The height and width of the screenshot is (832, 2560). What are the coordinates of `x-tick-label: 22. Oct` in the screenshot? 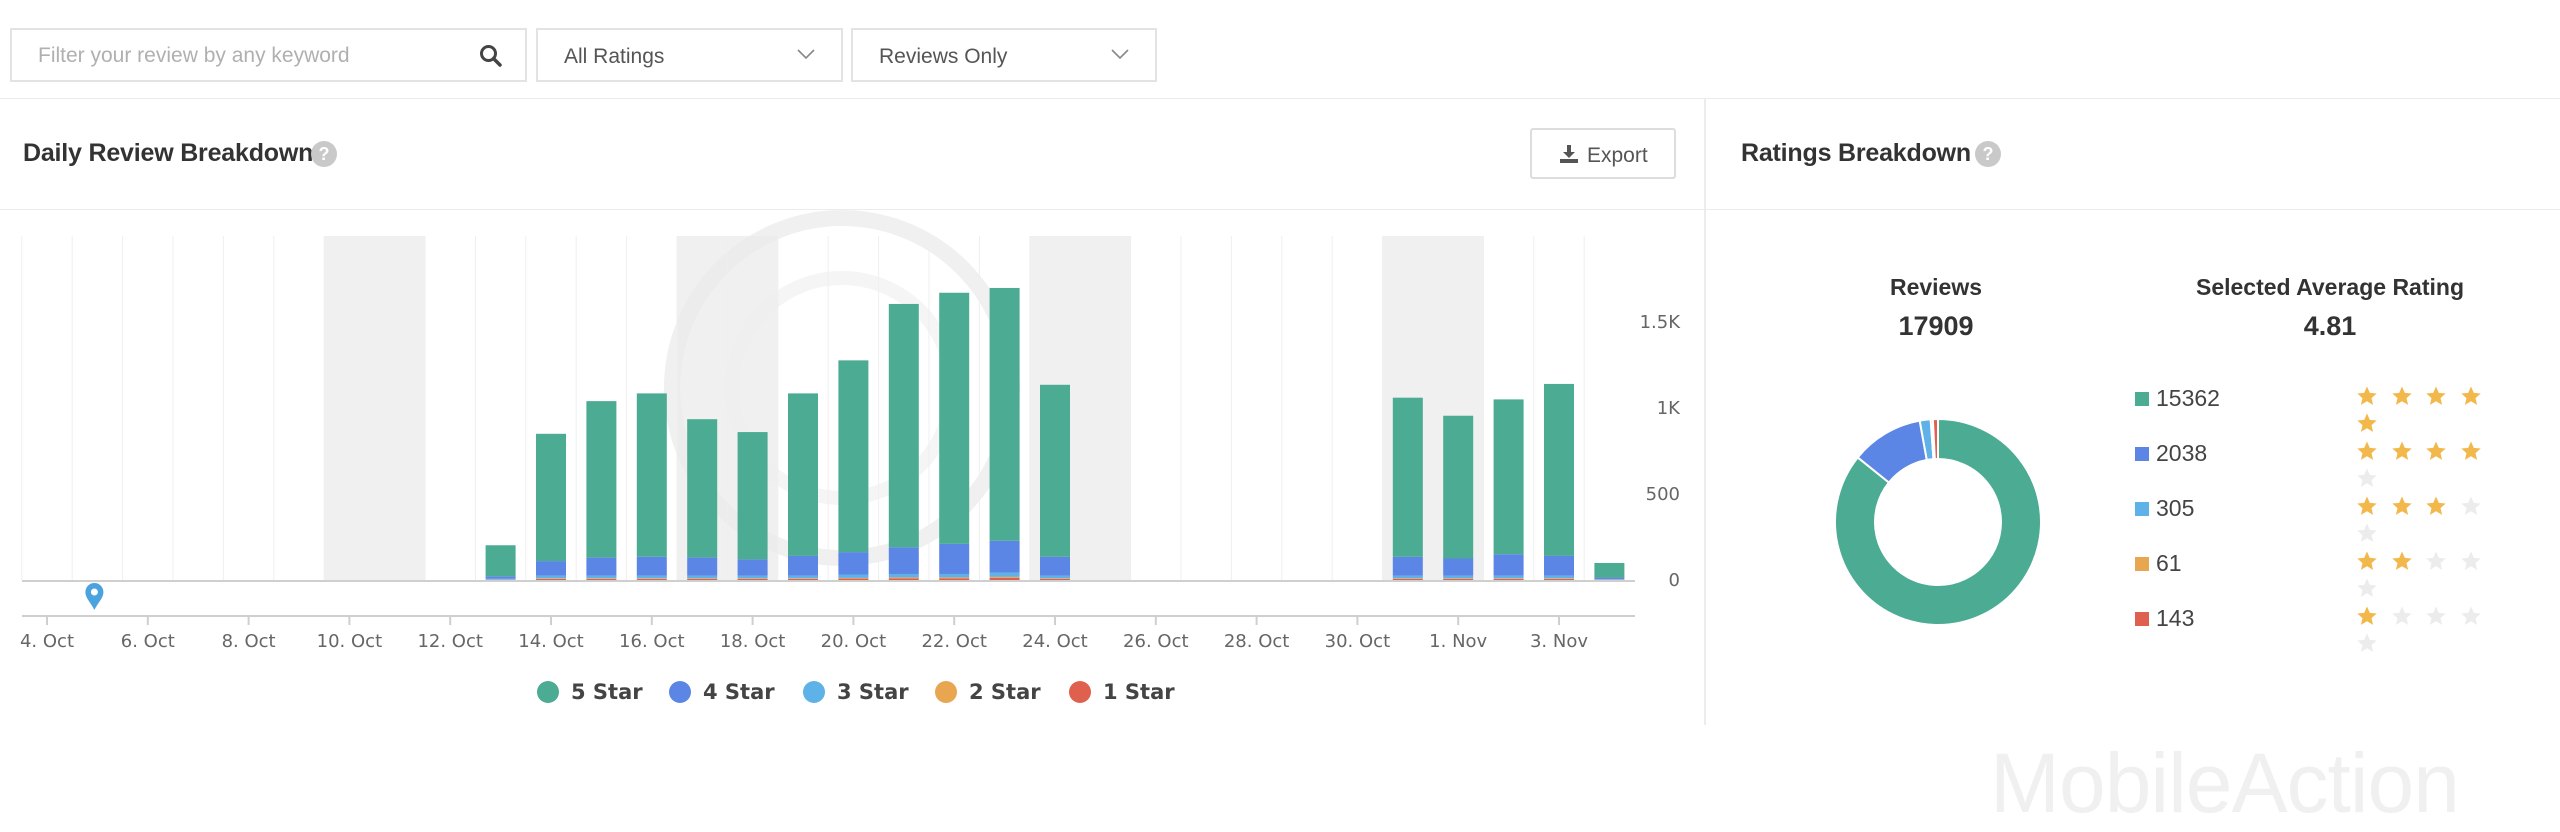 It's located at (953, 641).